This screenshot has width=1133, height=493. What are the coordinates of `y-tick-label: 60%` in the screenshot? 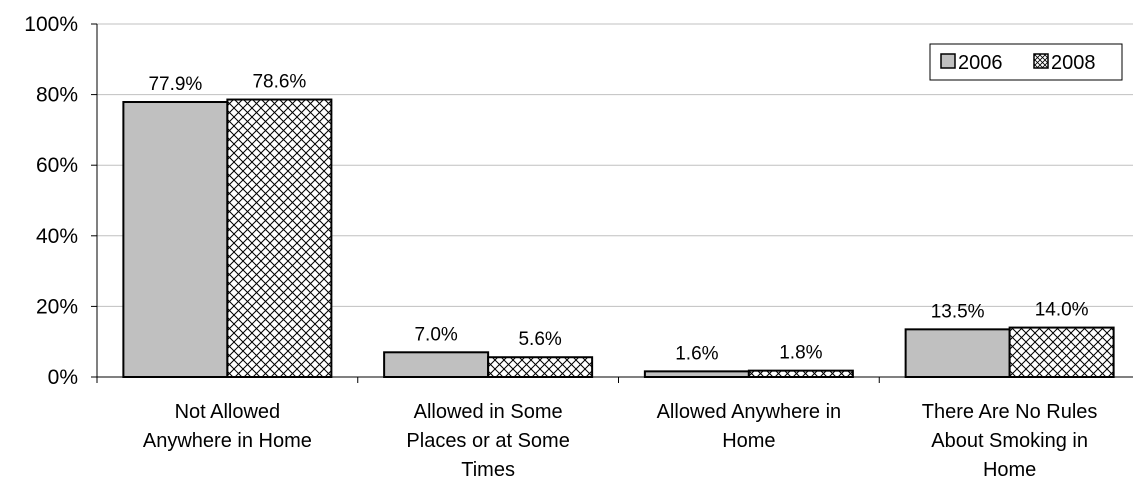 It's located at (57, 165).